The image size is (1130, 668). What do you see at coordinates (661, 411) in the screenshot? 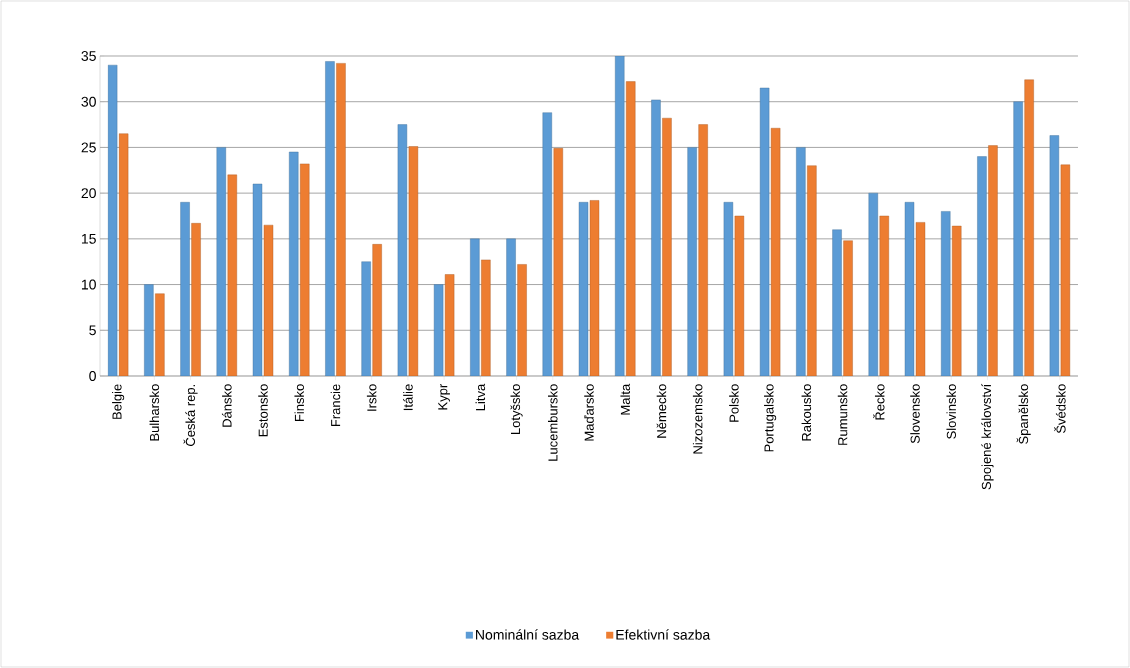
I see `x-tick-label: Německo` at bounding box center [661, 411].